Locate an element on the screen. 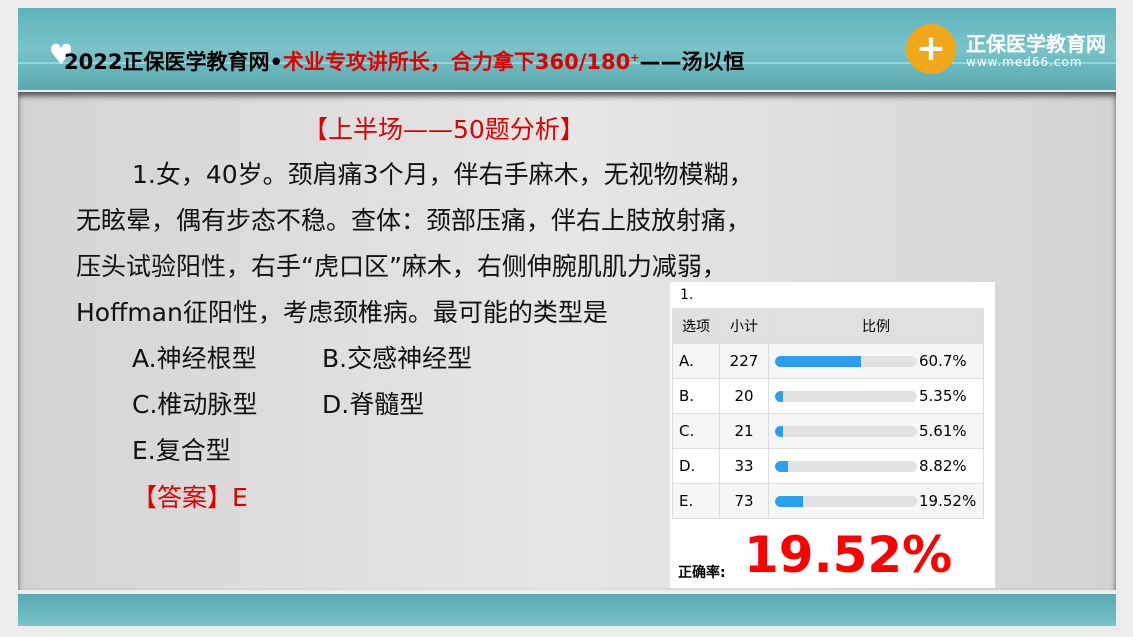 The image size is (1133, 637). row-percent: 60.7% is located at coordinates (943, 361).